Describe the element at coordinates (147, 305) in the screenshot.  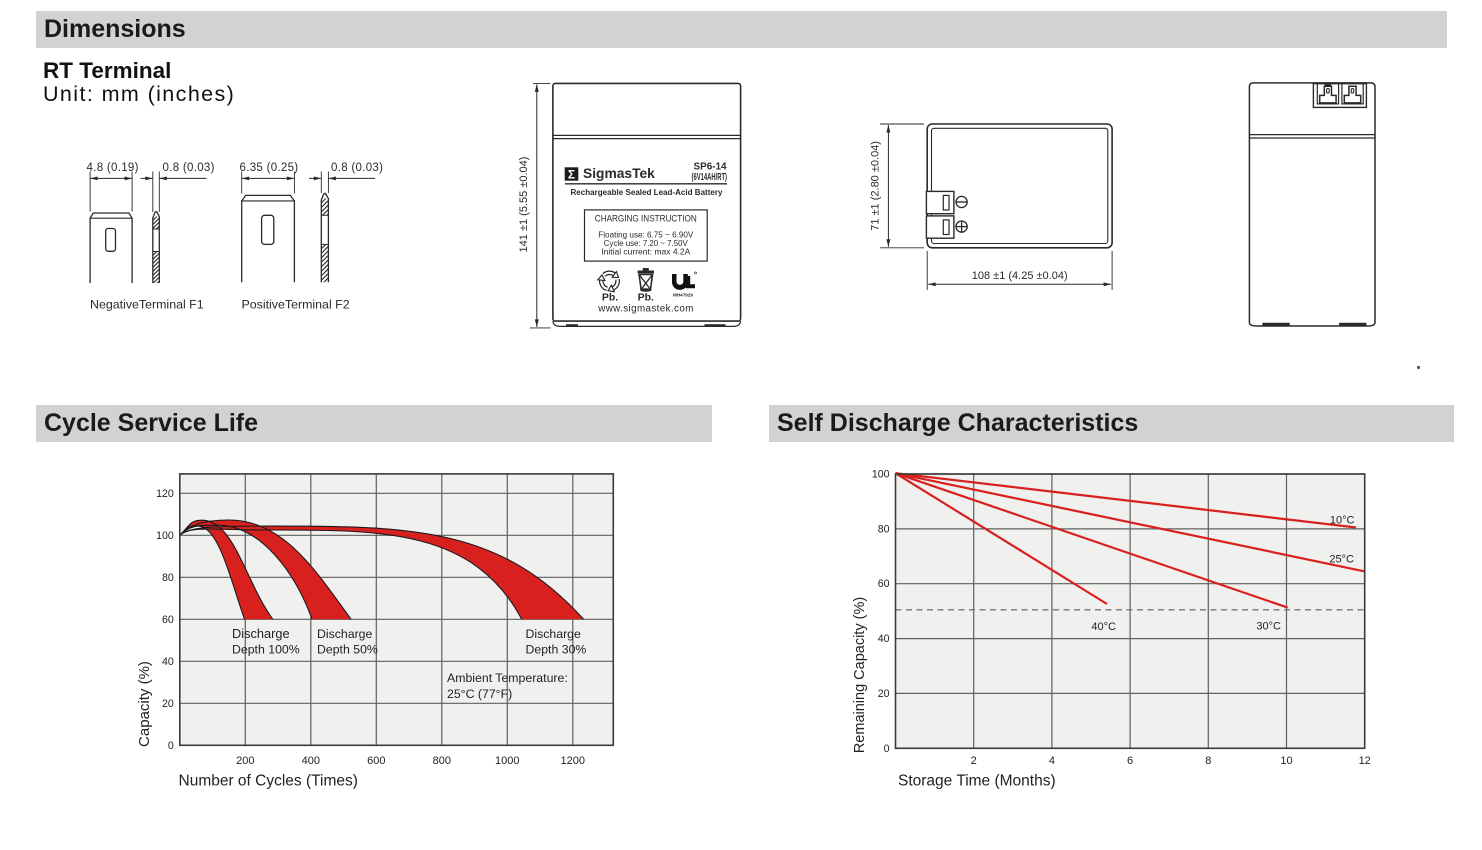
I see `svg-text: NegativeTerminal F1` at that location.